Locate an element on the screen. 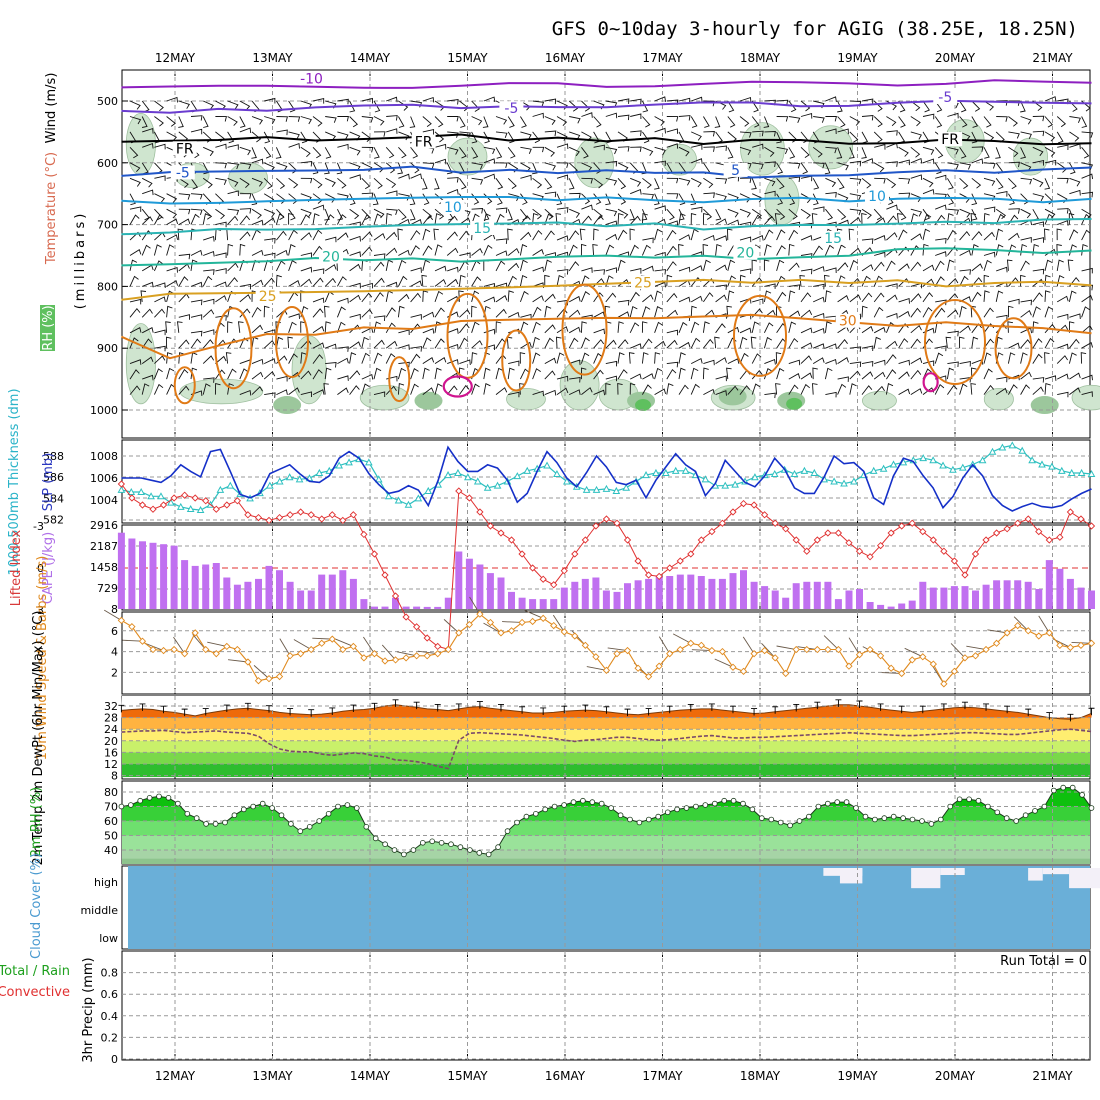 The image size is (1100, 1100). panel-frame is located at coordinates (606, 653).